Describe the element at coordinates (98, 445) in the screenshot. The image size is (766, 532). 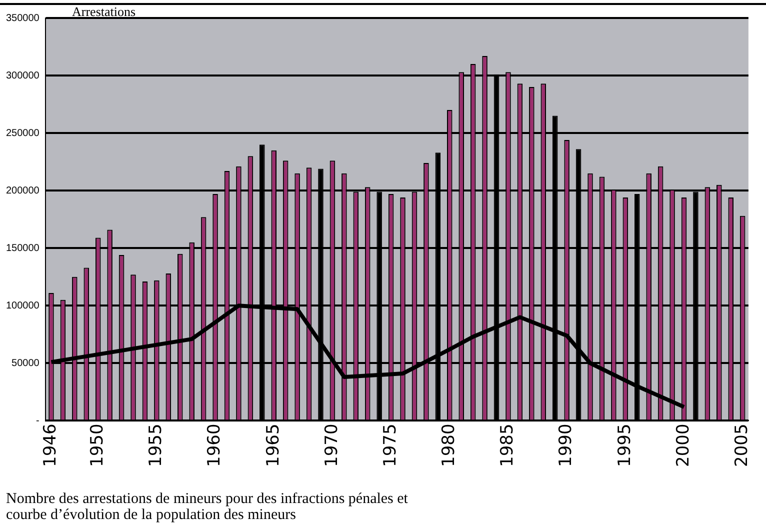
I see `x-tick-label: 1950` at that location.